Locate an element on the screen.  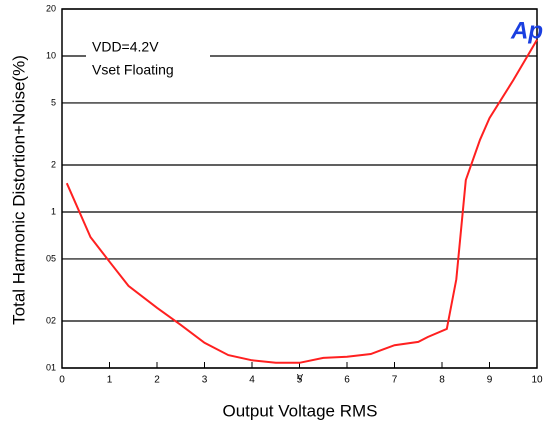
x-tick-label: 8 is located at coordinates (442, 380).